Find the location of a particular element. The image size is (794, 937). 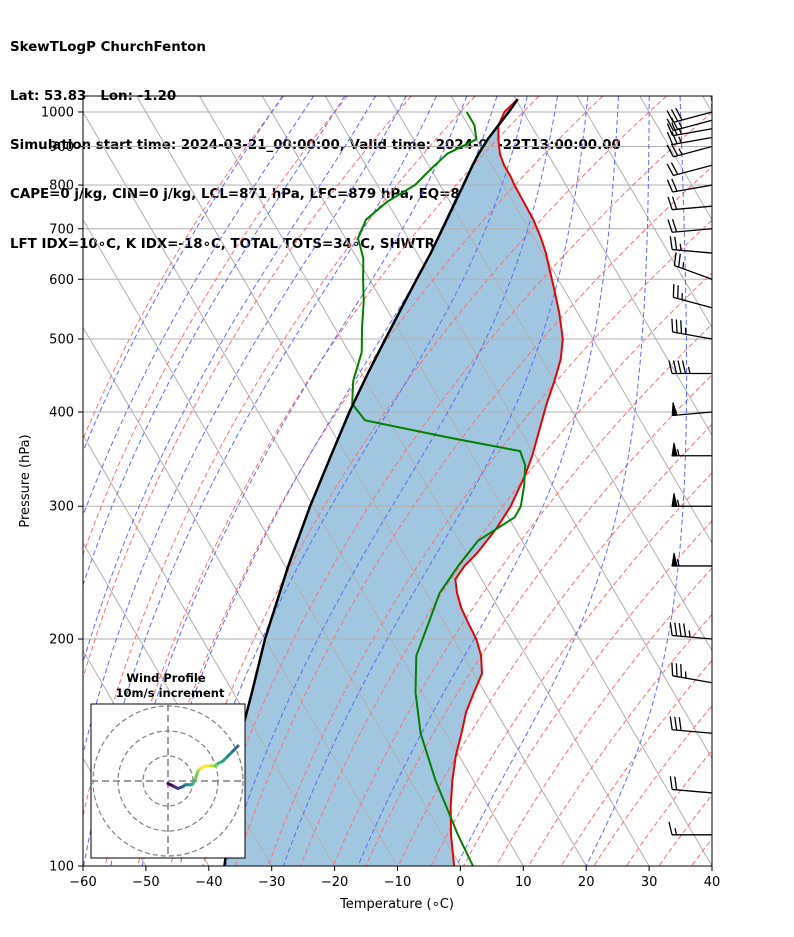

temperature-line is located at coordinates (506, 482).